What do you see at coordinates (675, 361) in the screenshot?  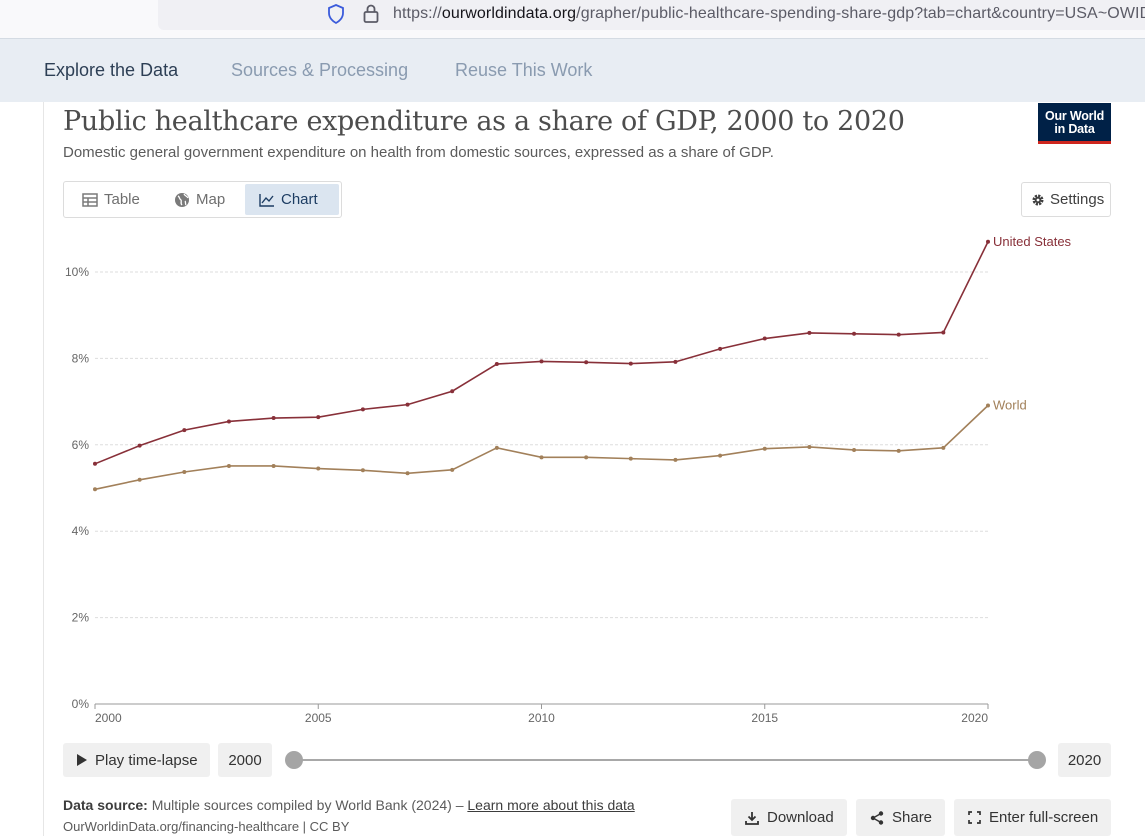 I see `data-point-united-states-2013` at bounding box center [675, 361].